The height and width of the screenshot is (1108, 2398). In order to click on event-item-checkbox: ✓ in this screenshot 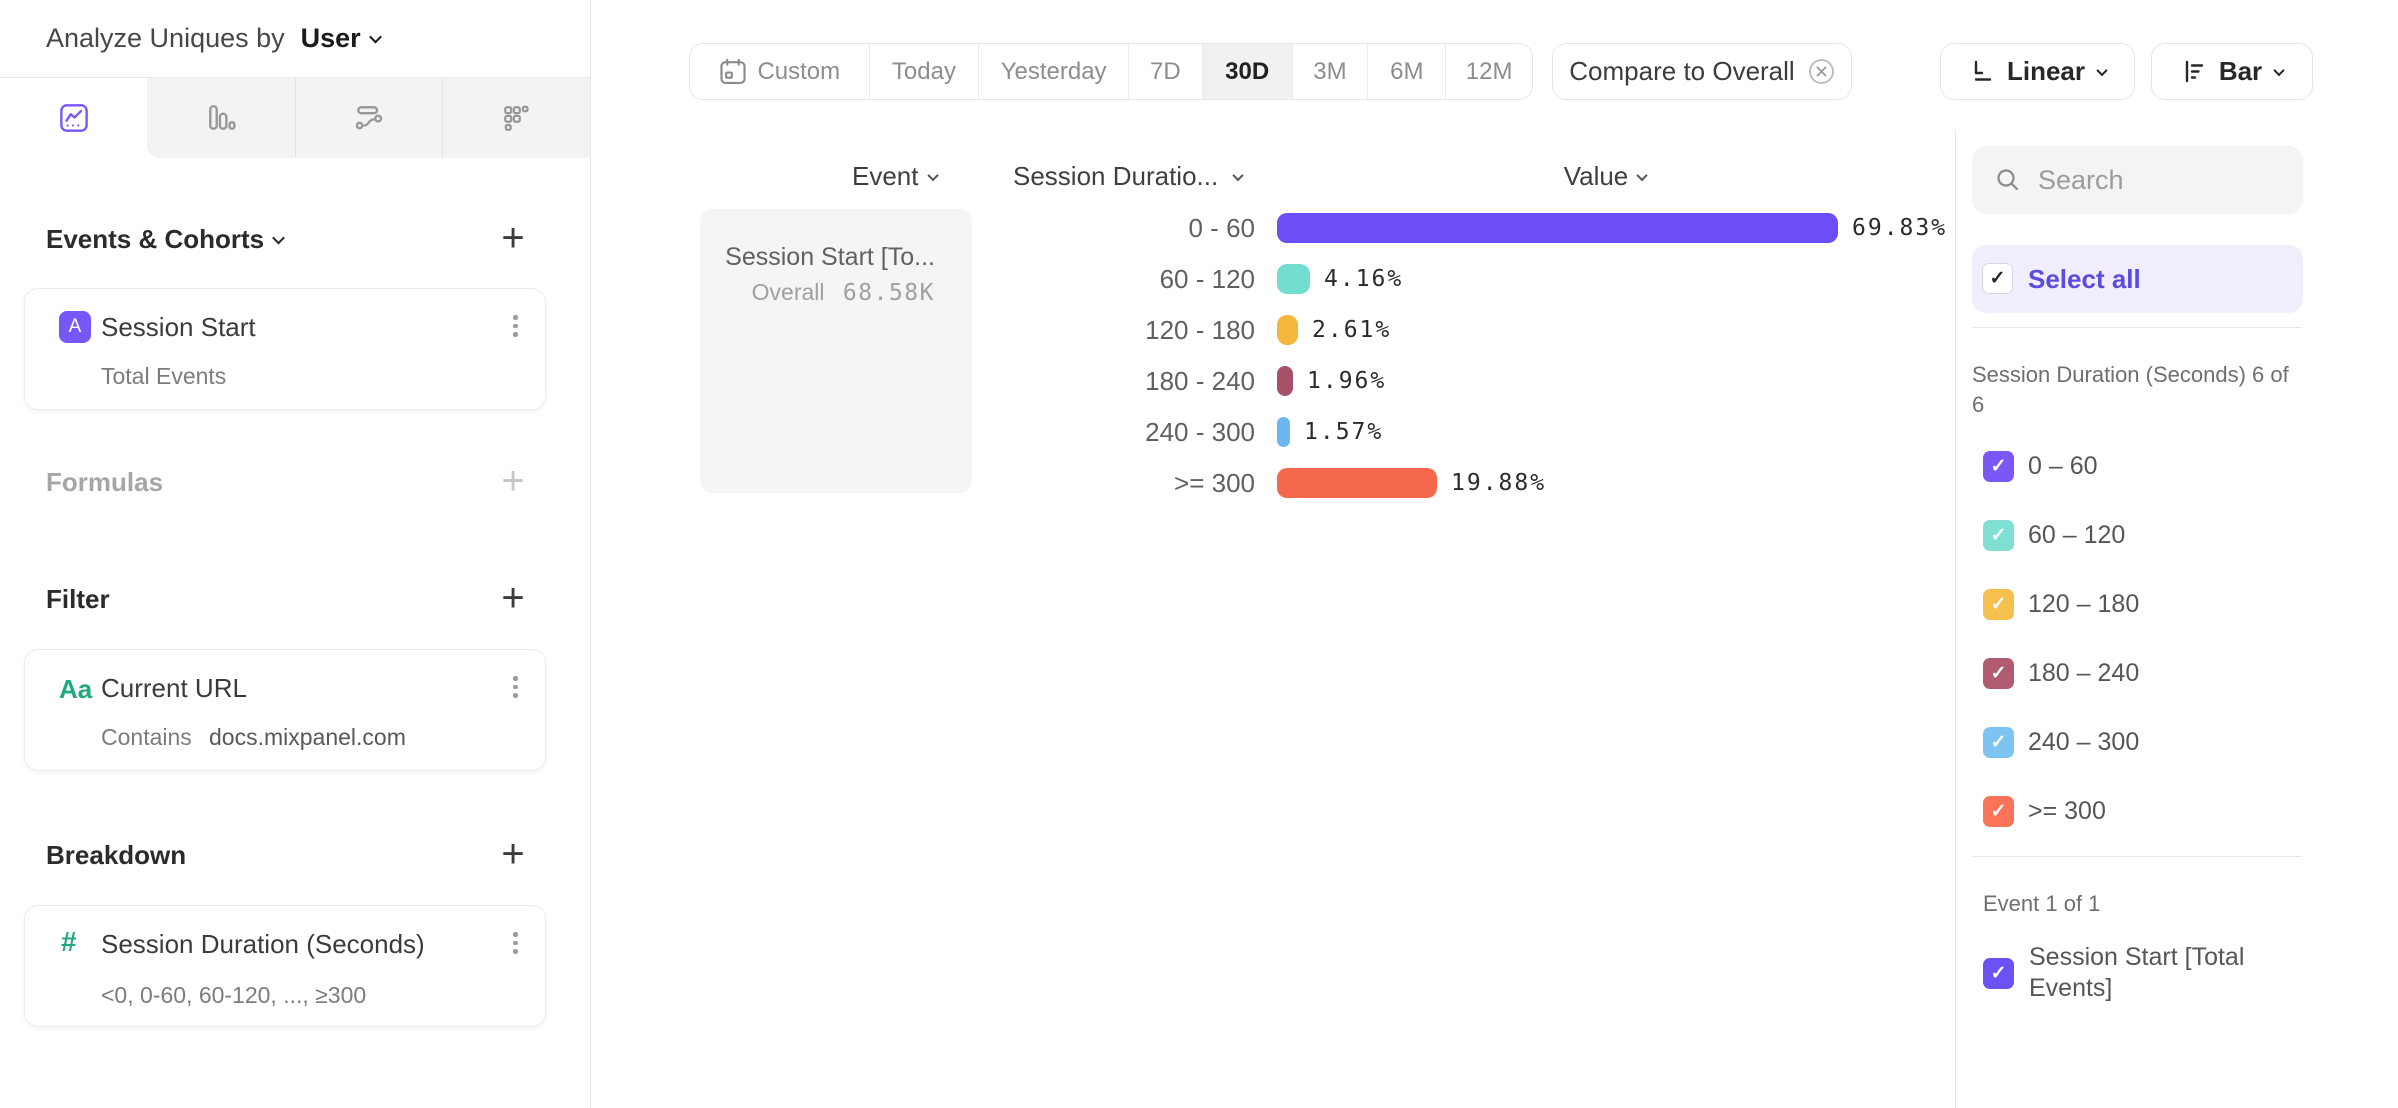, I will do `click(1998, 973)`.